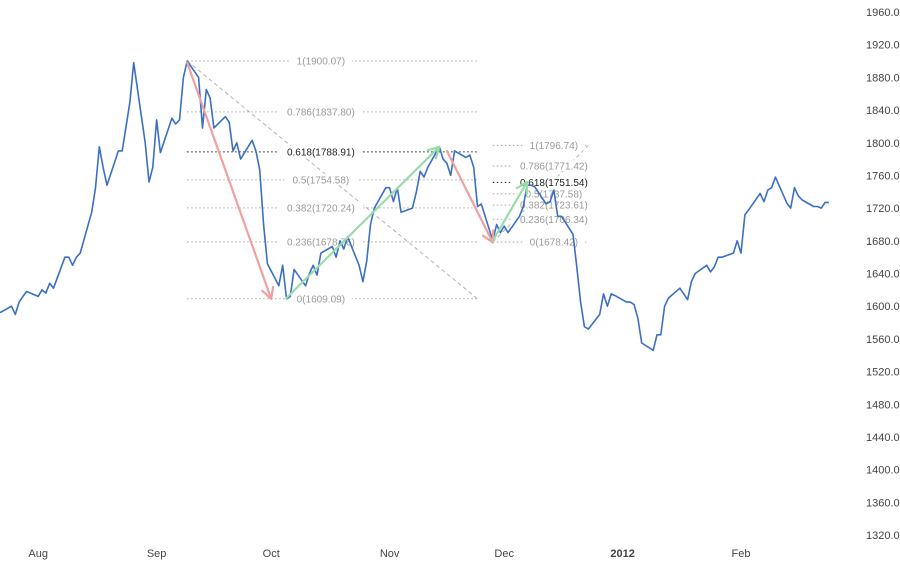  I want to click on fib-level-label: 0(1678.42), so click(554, 243).